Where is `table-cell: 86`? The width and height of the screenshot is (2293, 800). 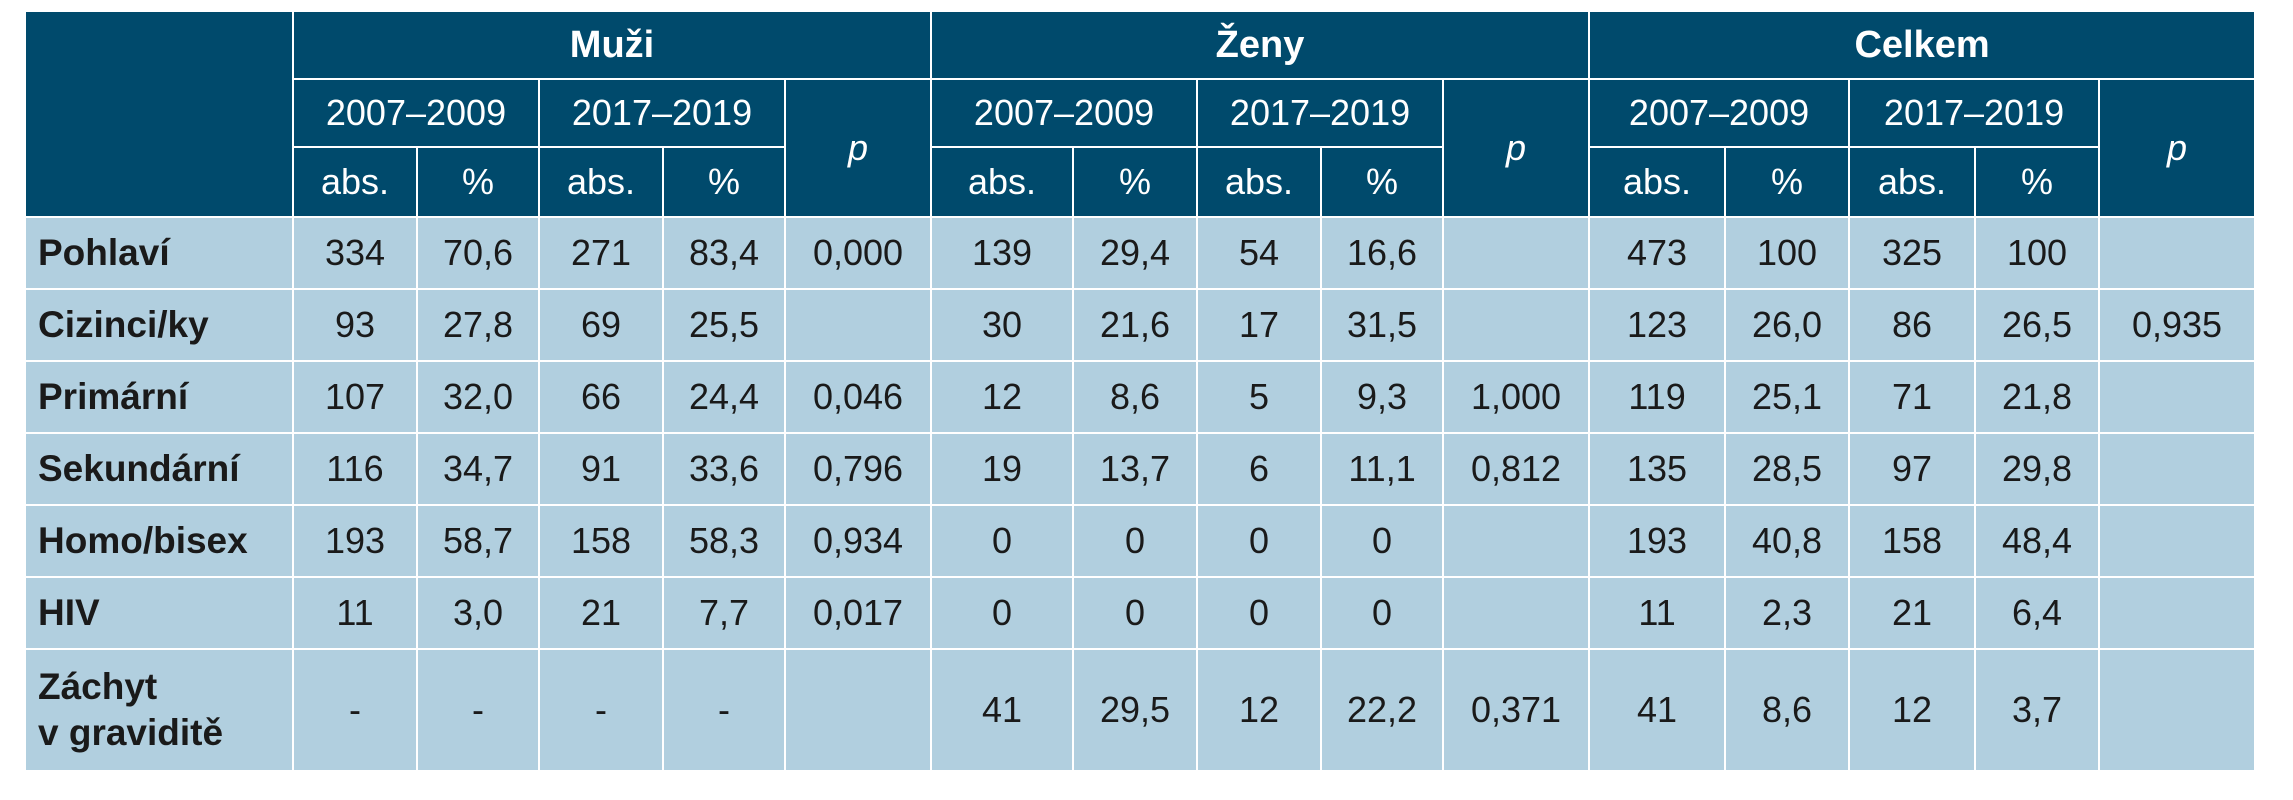 table-cell: 86 is located at coordinates (1912, 325).